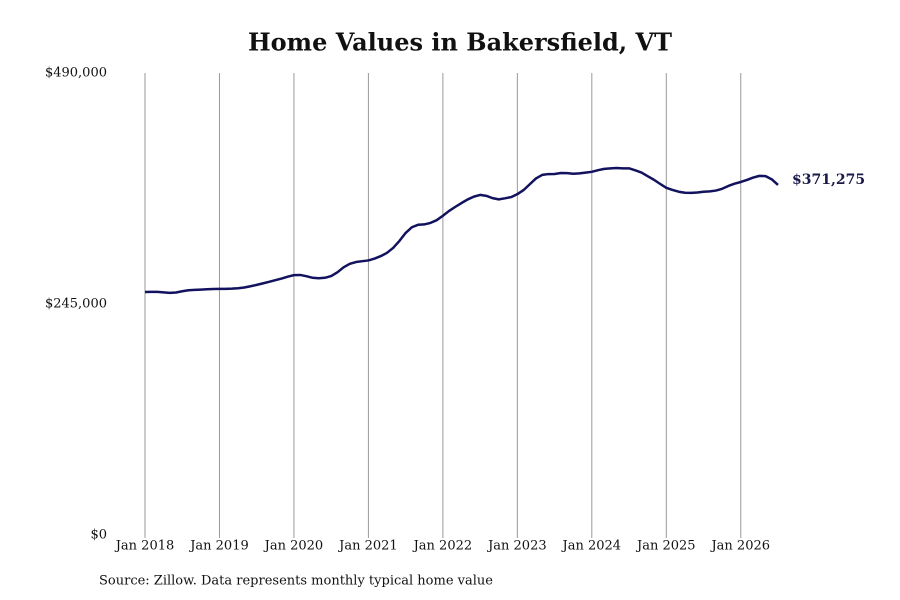 This screenshot has width=900, height=600. Describe the element at coordinates (739, 546) in the screenshot. I see `x-tick-label: Jan 2026` at that location.